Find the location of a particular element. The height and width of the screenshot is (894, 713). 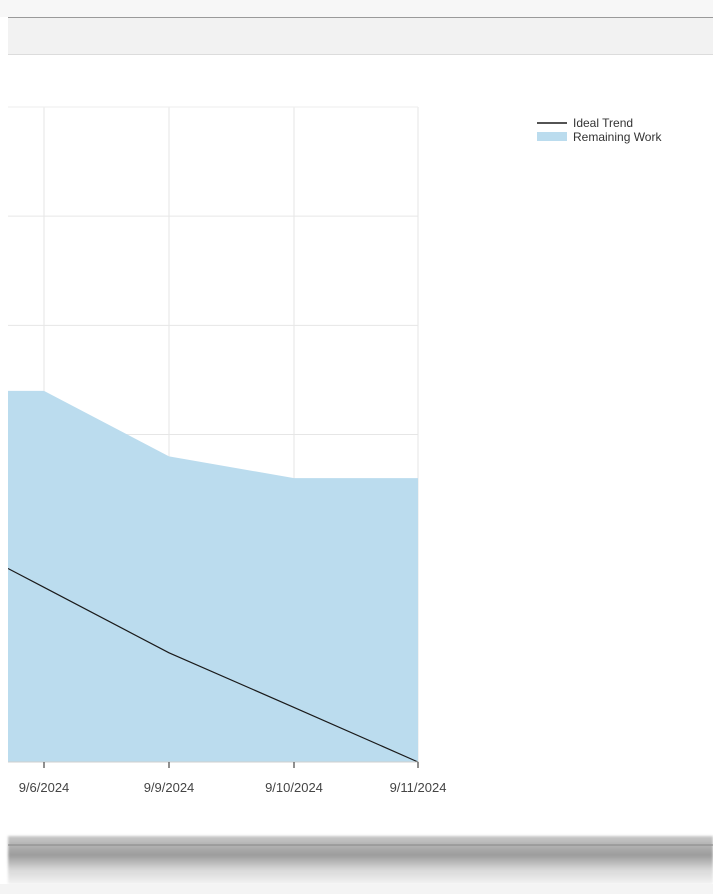

x-tick-label-1: 9/9/2024 is located at coordinates (169, 787).